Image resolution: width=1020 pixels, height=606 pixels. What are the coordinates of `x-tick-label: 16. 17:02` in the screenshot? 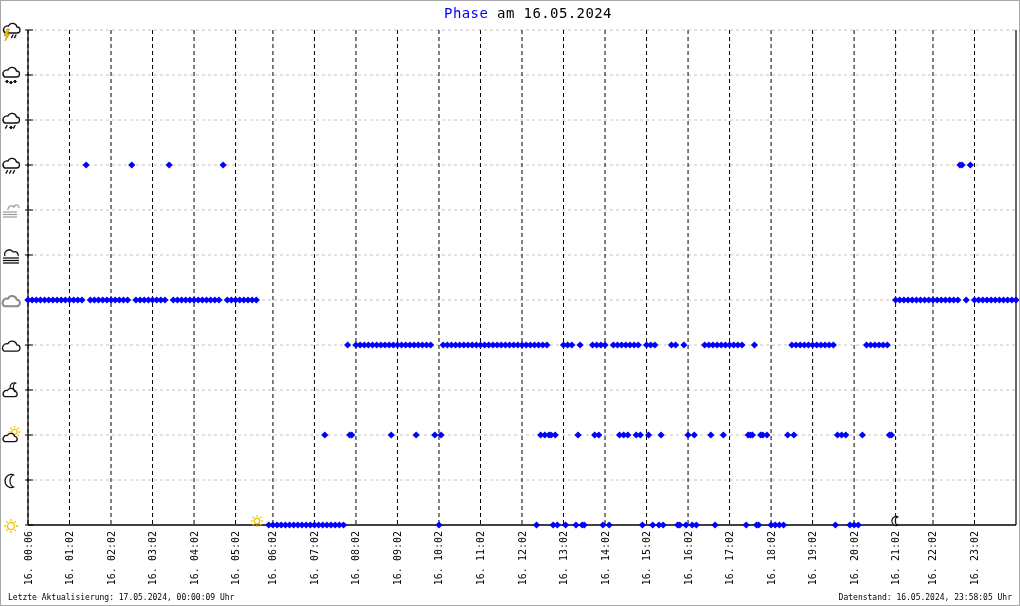 It's located at (730, 558).